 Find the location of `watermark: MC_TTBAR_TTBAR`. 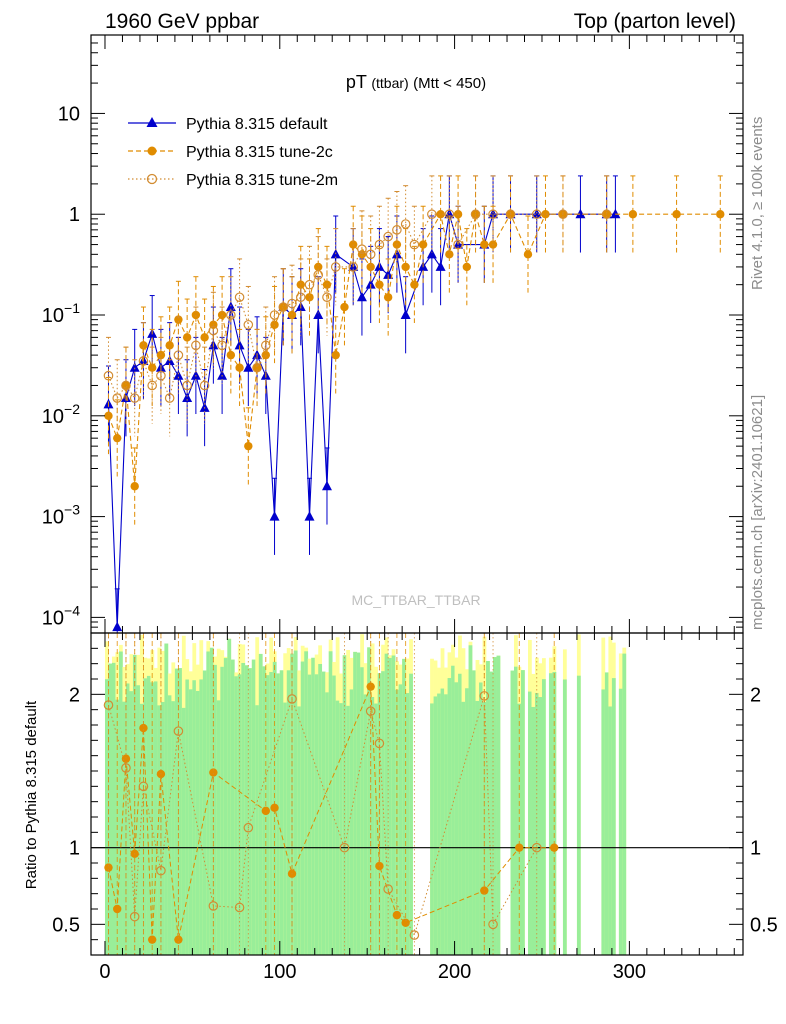

watermark: MC_TTBAR_TTBAR is located at coordinates (415, 600).